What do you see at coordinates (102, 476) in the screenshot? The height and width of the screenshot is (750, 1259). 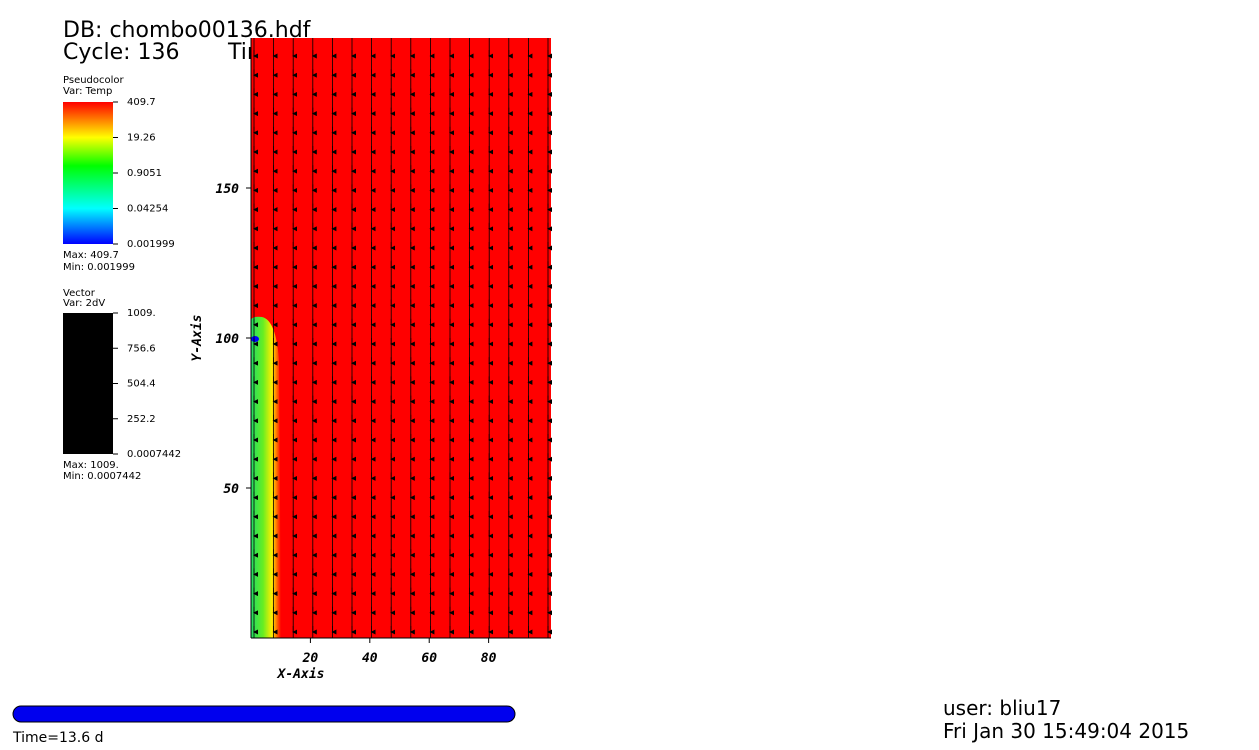 I see `legend-min: Min: 0.0007442` at bounding box center [102, 476].